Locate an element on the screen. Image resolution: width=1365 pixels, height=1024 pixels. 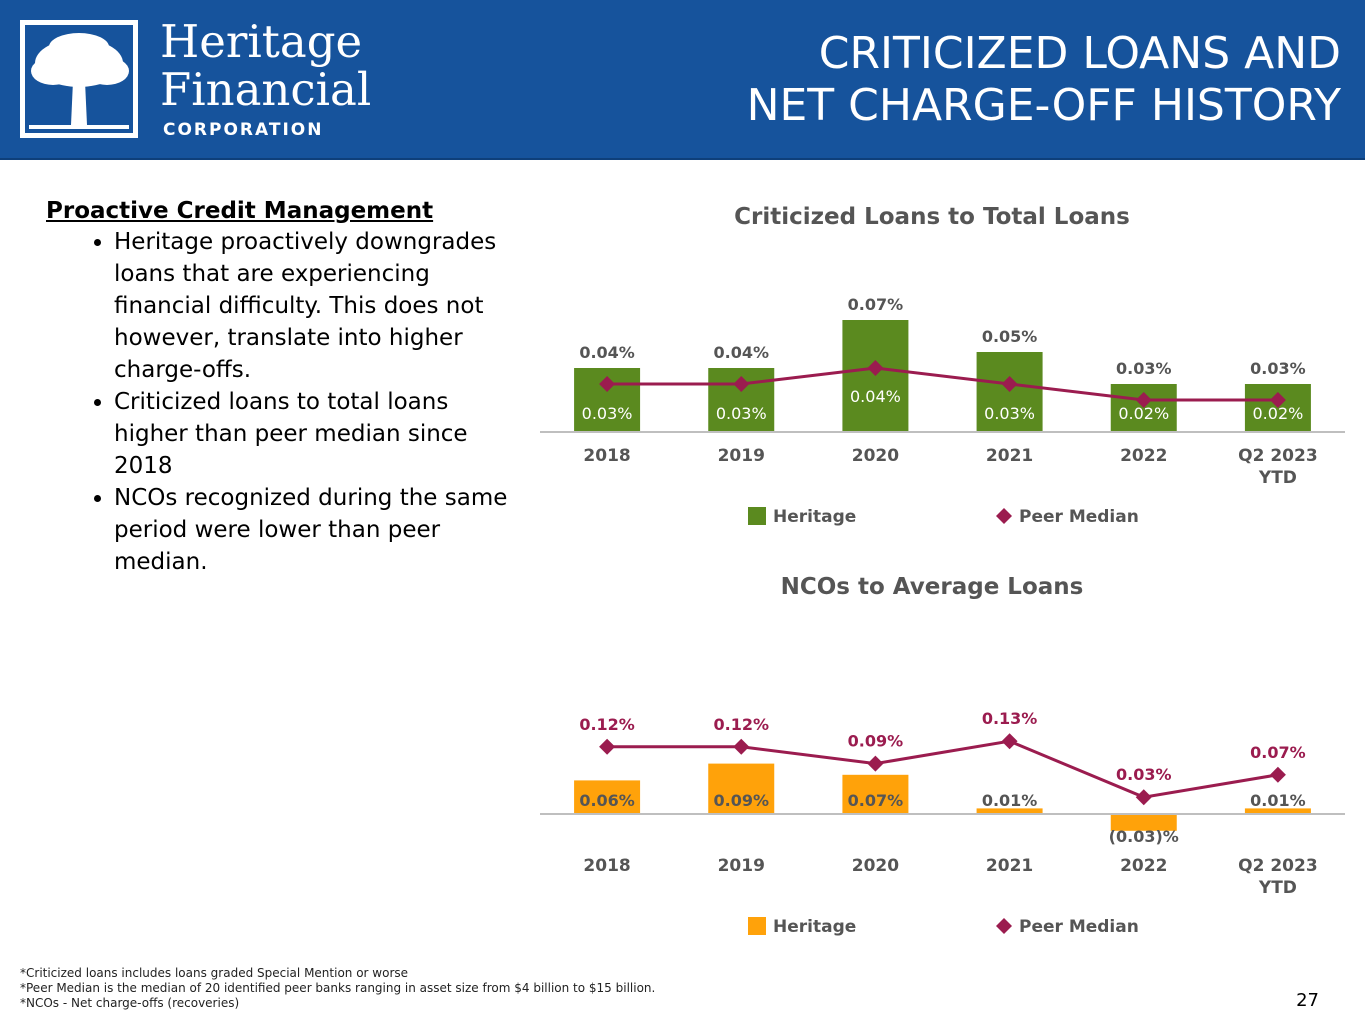
logo-line1: Heritage is located at coordinates (261, 41).